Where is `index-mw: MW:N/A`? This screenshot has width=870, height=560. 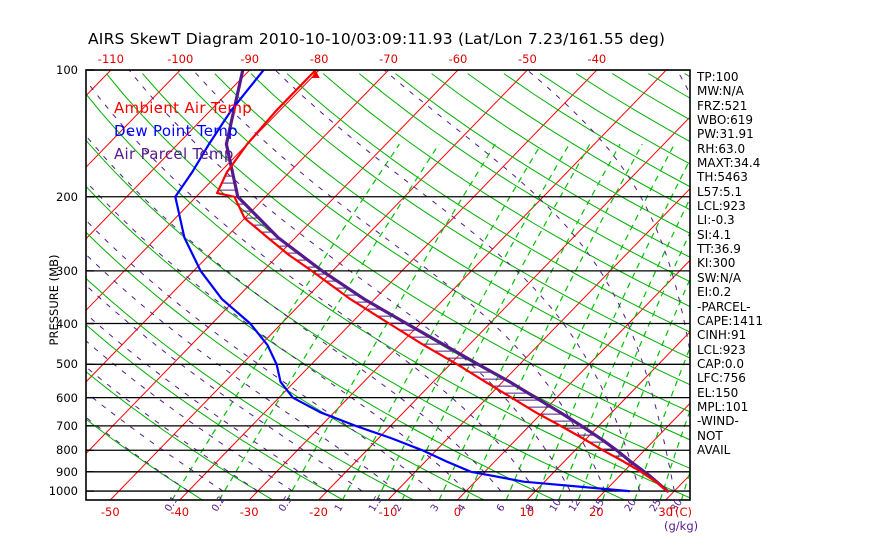 index-mw: MW:N/A is located at coordinates (720, 91).